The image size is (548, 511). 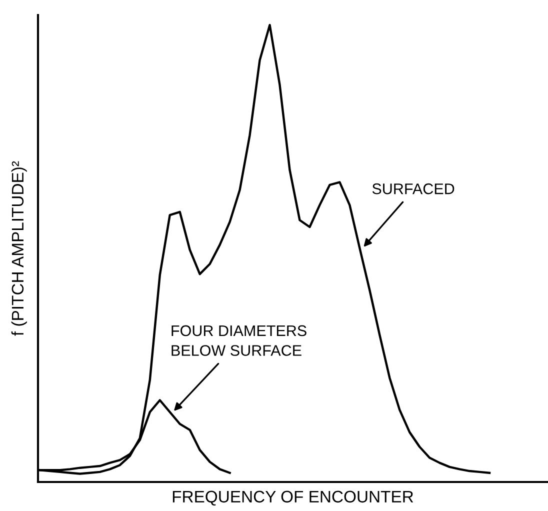 I want to click on text: FOUR DIAMETERS BELOW SURFACE, so click(x=239, y=340).